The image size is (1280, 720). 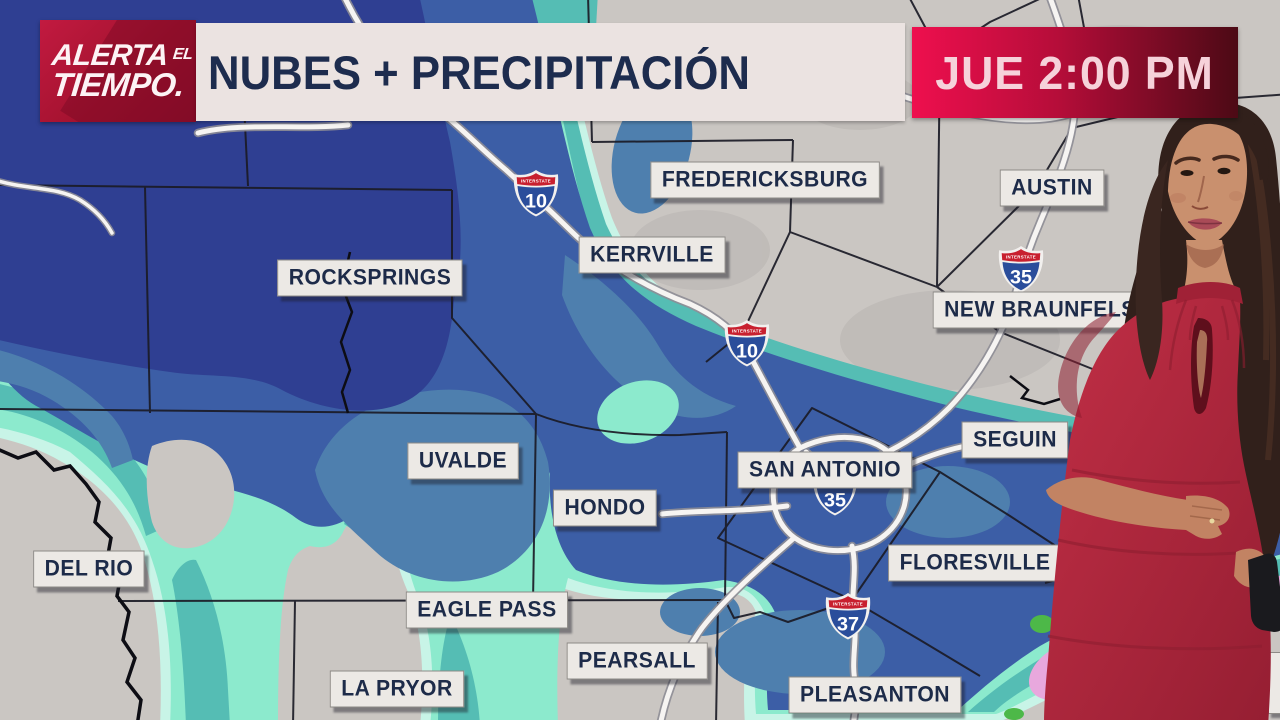 I want to click on city-label-austin: AUSTIN, so click(x=1052, y=188).